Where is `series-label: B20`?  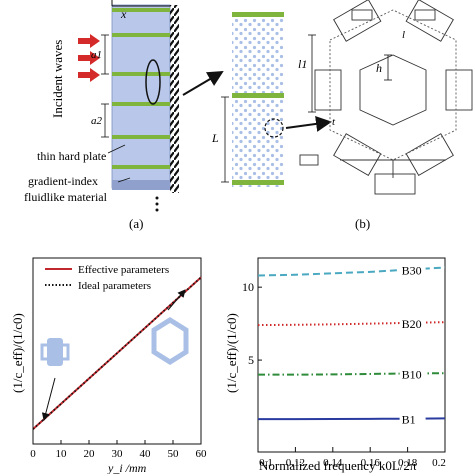 series-label: B20 is located at coordinates (412, 324).